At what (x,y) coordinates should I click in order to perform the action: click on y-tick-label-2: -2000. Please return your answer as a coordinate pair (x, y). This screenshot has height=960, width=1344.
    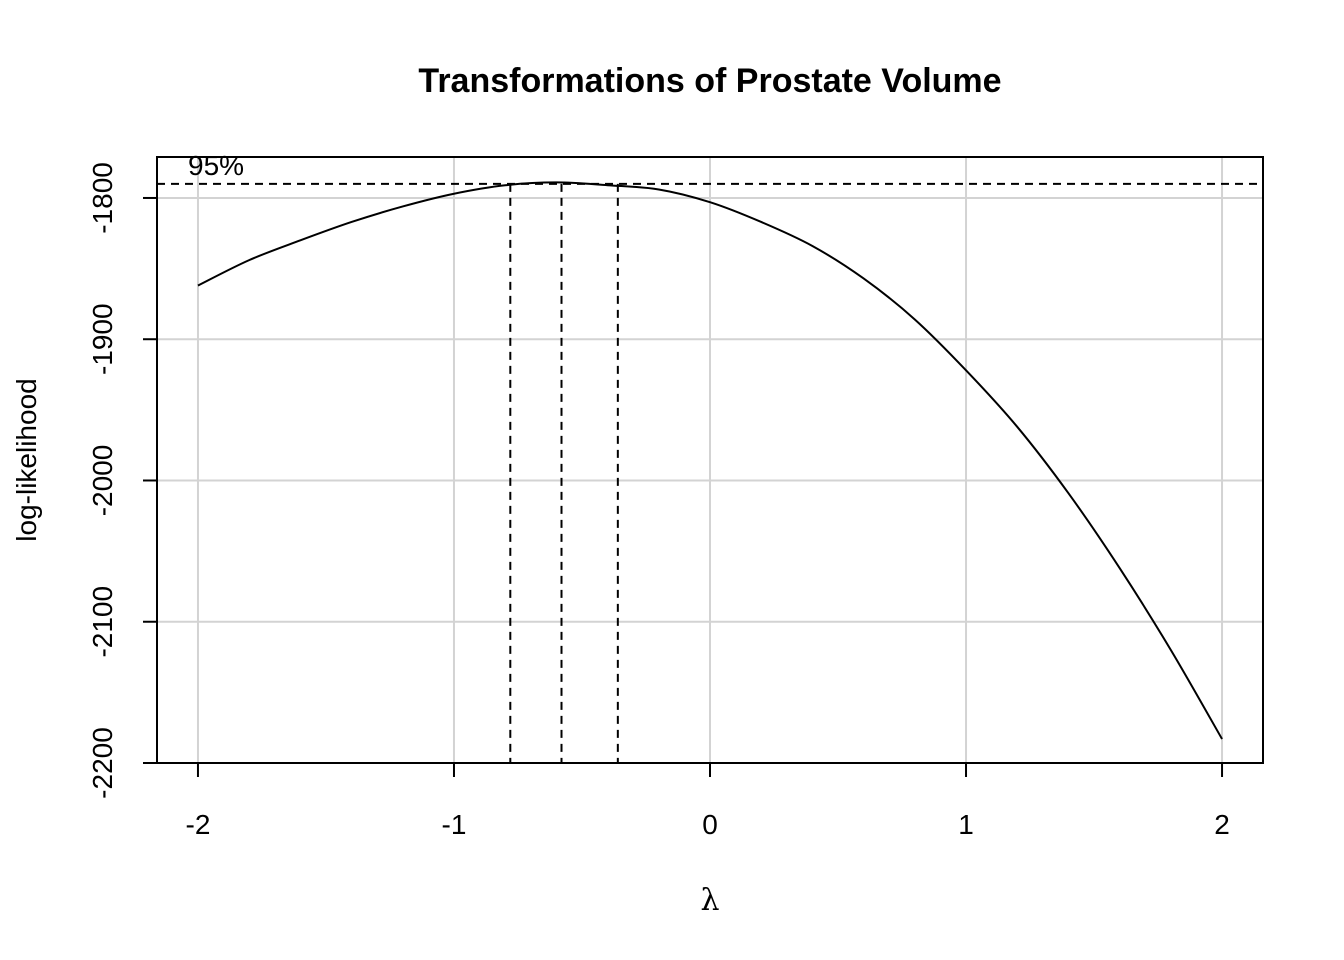
    Looking at the image, I should click on (102, 481).